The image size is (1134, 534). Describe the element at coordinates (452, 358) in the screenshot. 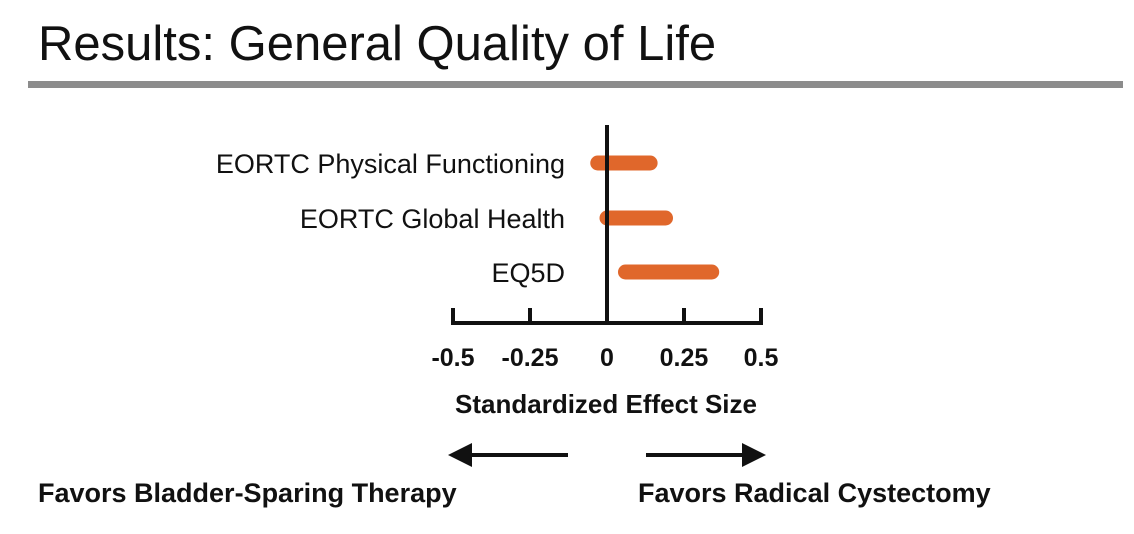

I see `x-tick-label-0: -0.5` at that location.